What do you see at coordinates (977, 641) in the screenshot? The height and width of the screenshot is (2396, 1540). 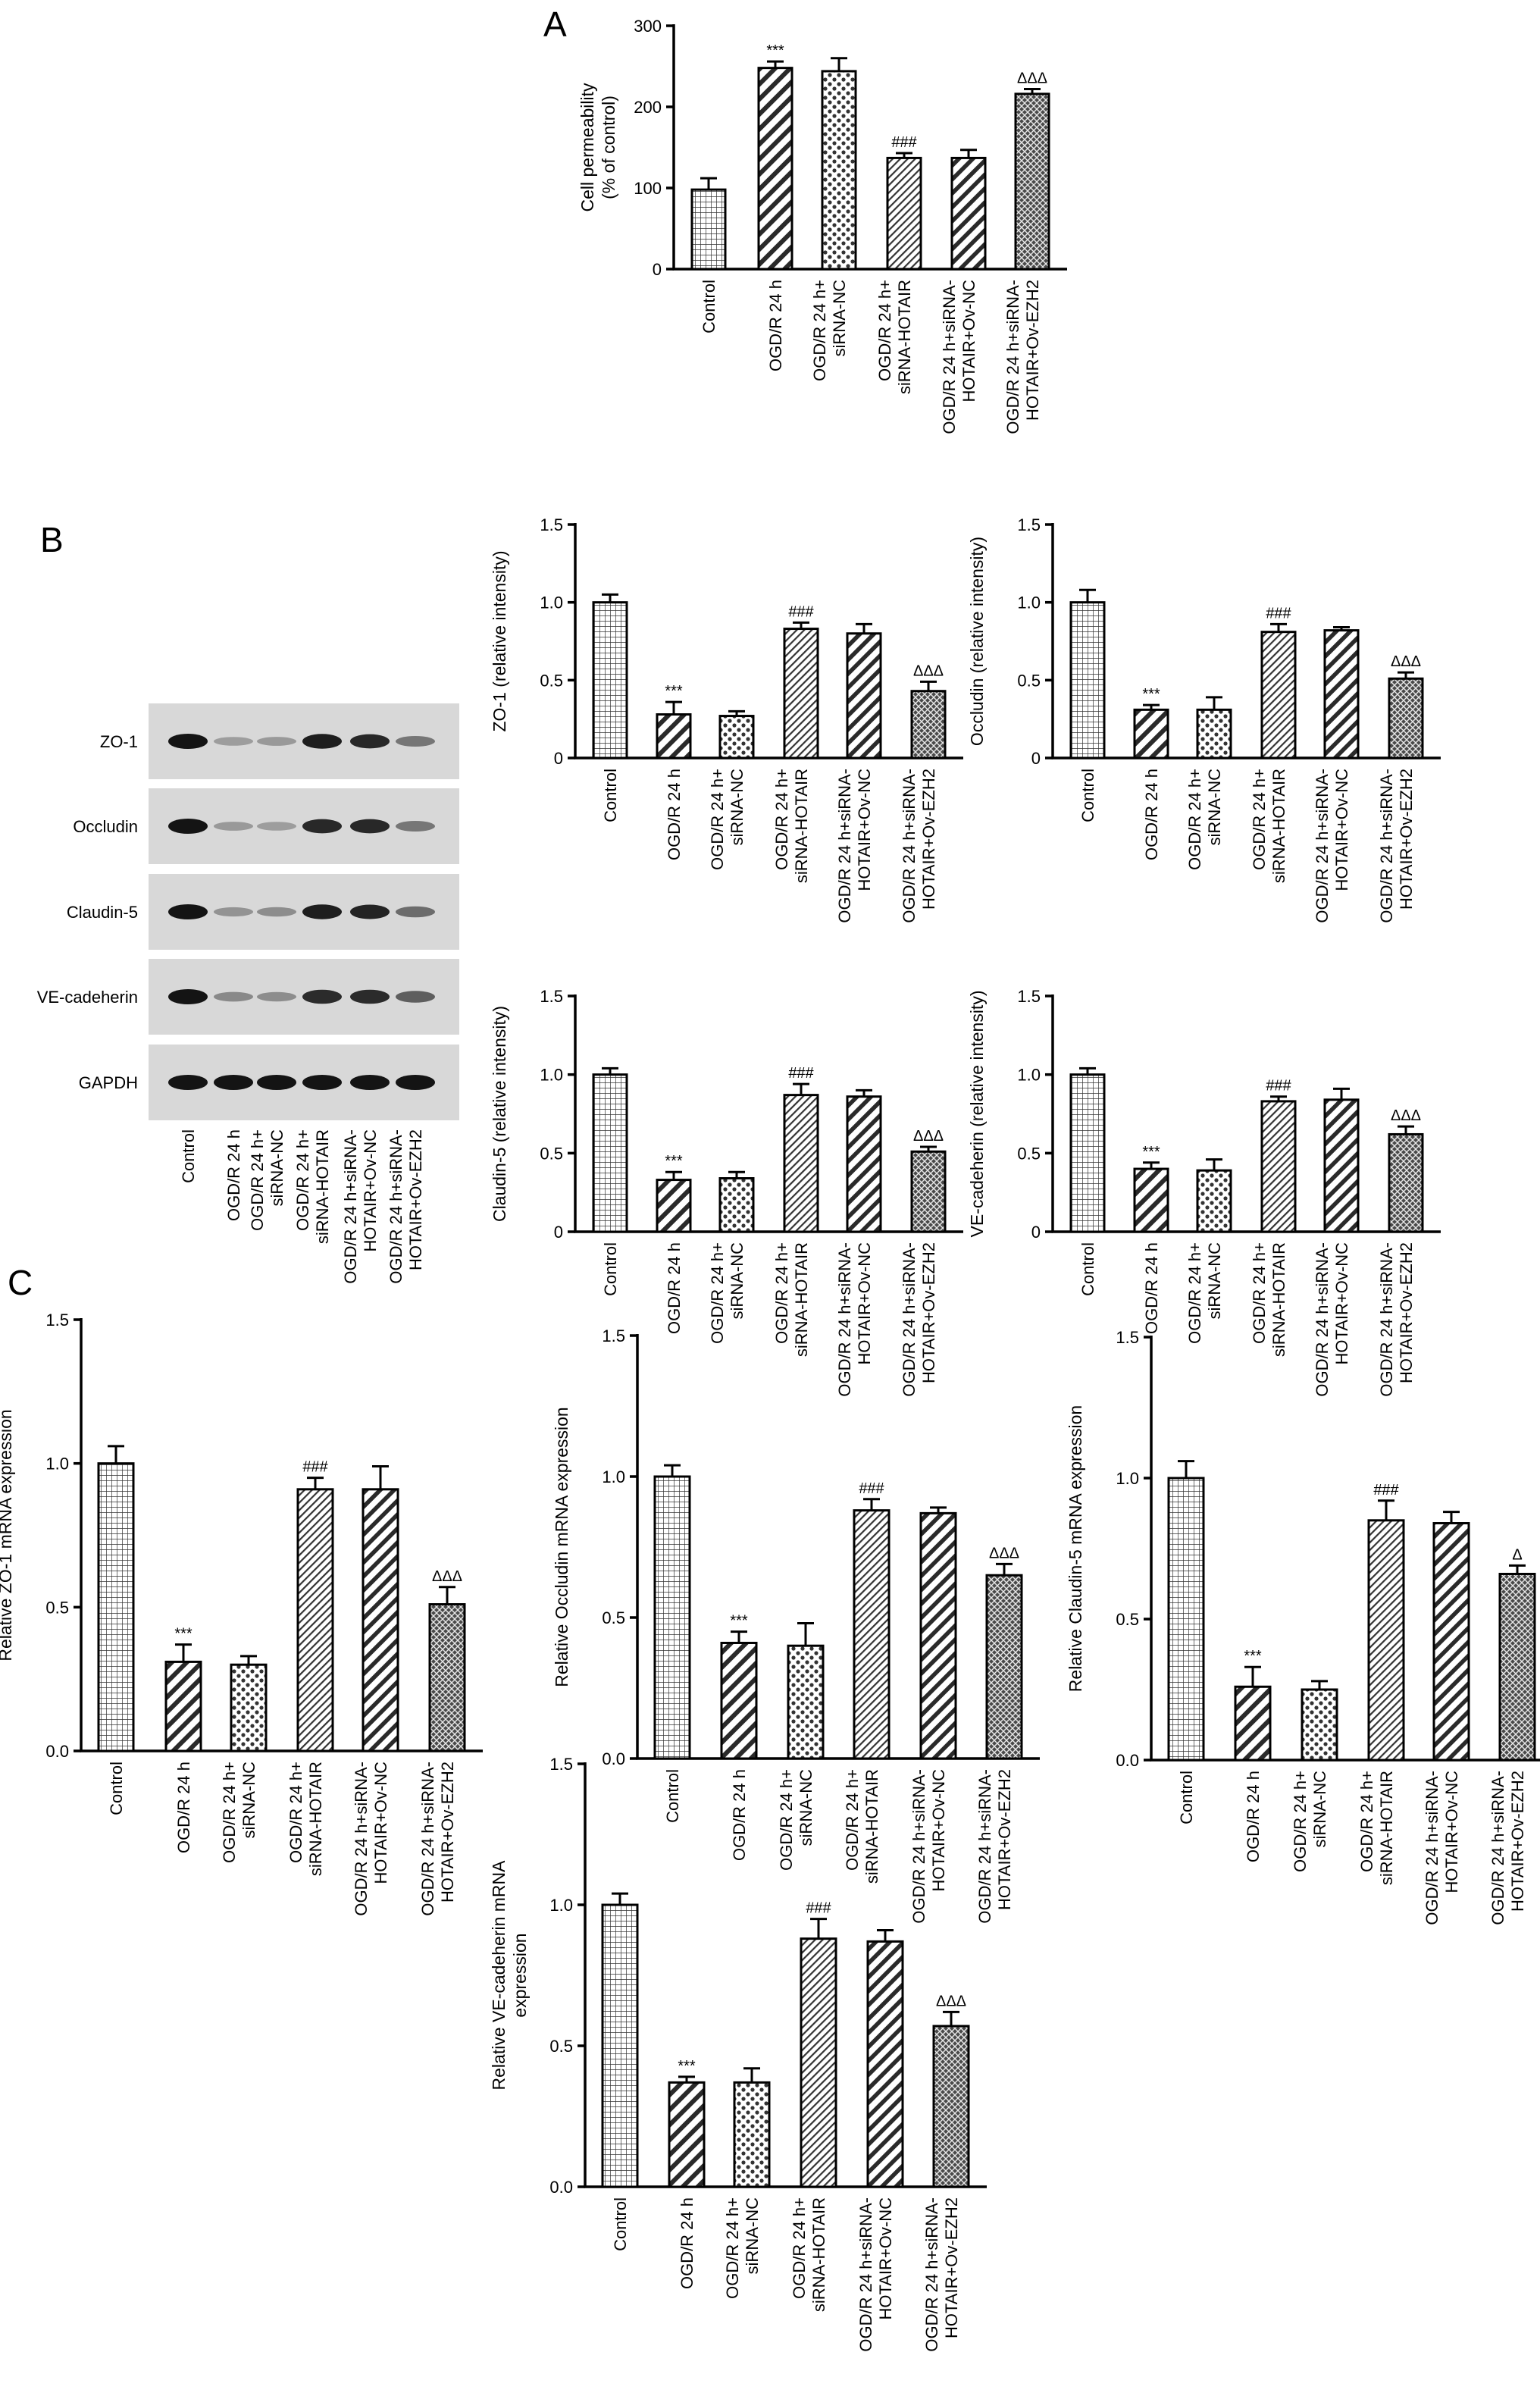 I see `y-axis-label: Occludin (relative intensity)` at bounding box center [977, 641].